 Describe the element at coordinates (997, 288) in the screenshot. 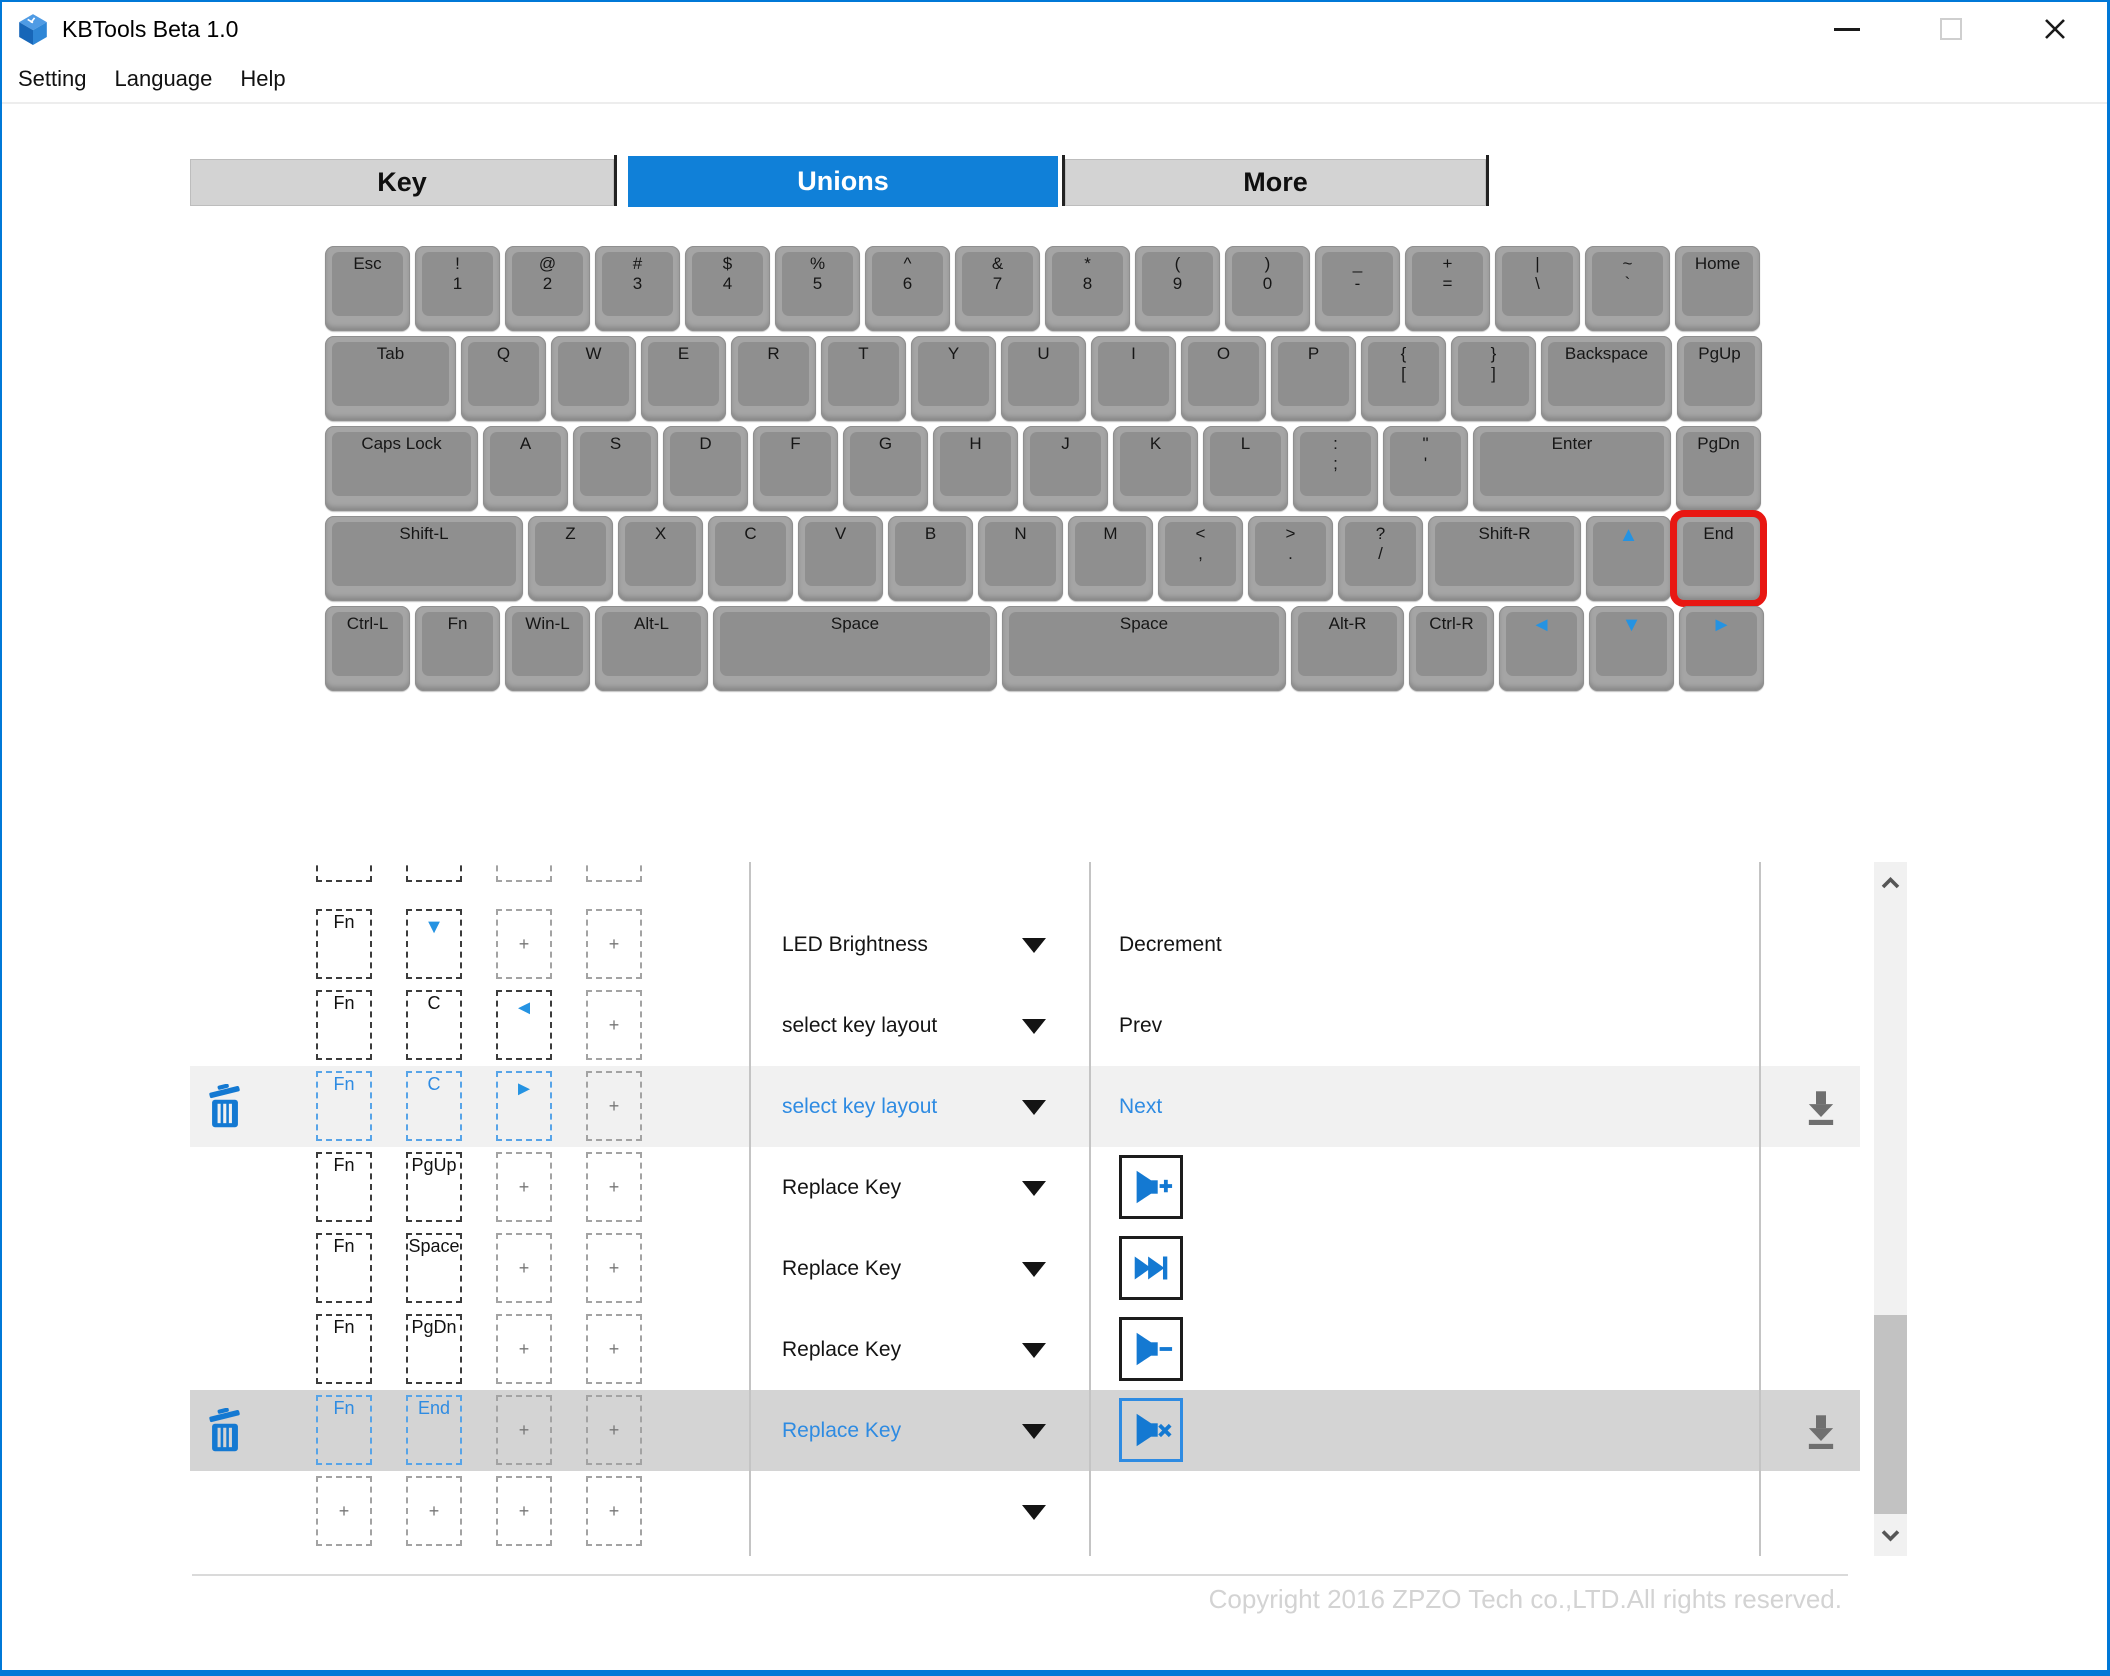

I see `key-7: & 7` at that location.